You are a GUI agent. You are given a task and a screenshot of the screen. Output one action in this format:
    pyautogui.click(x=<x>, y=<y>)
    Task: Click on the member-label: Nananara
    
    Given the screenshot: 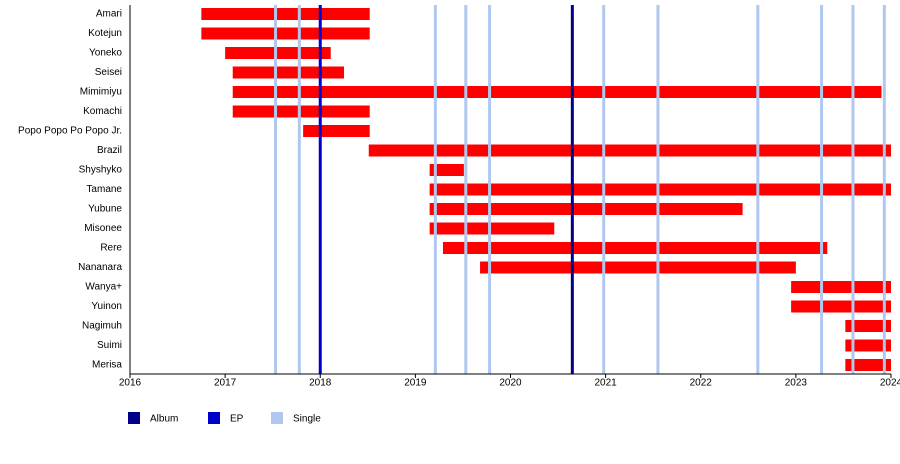 What is the action you would take?
    pyautogui.click(x=100, y=267)
    